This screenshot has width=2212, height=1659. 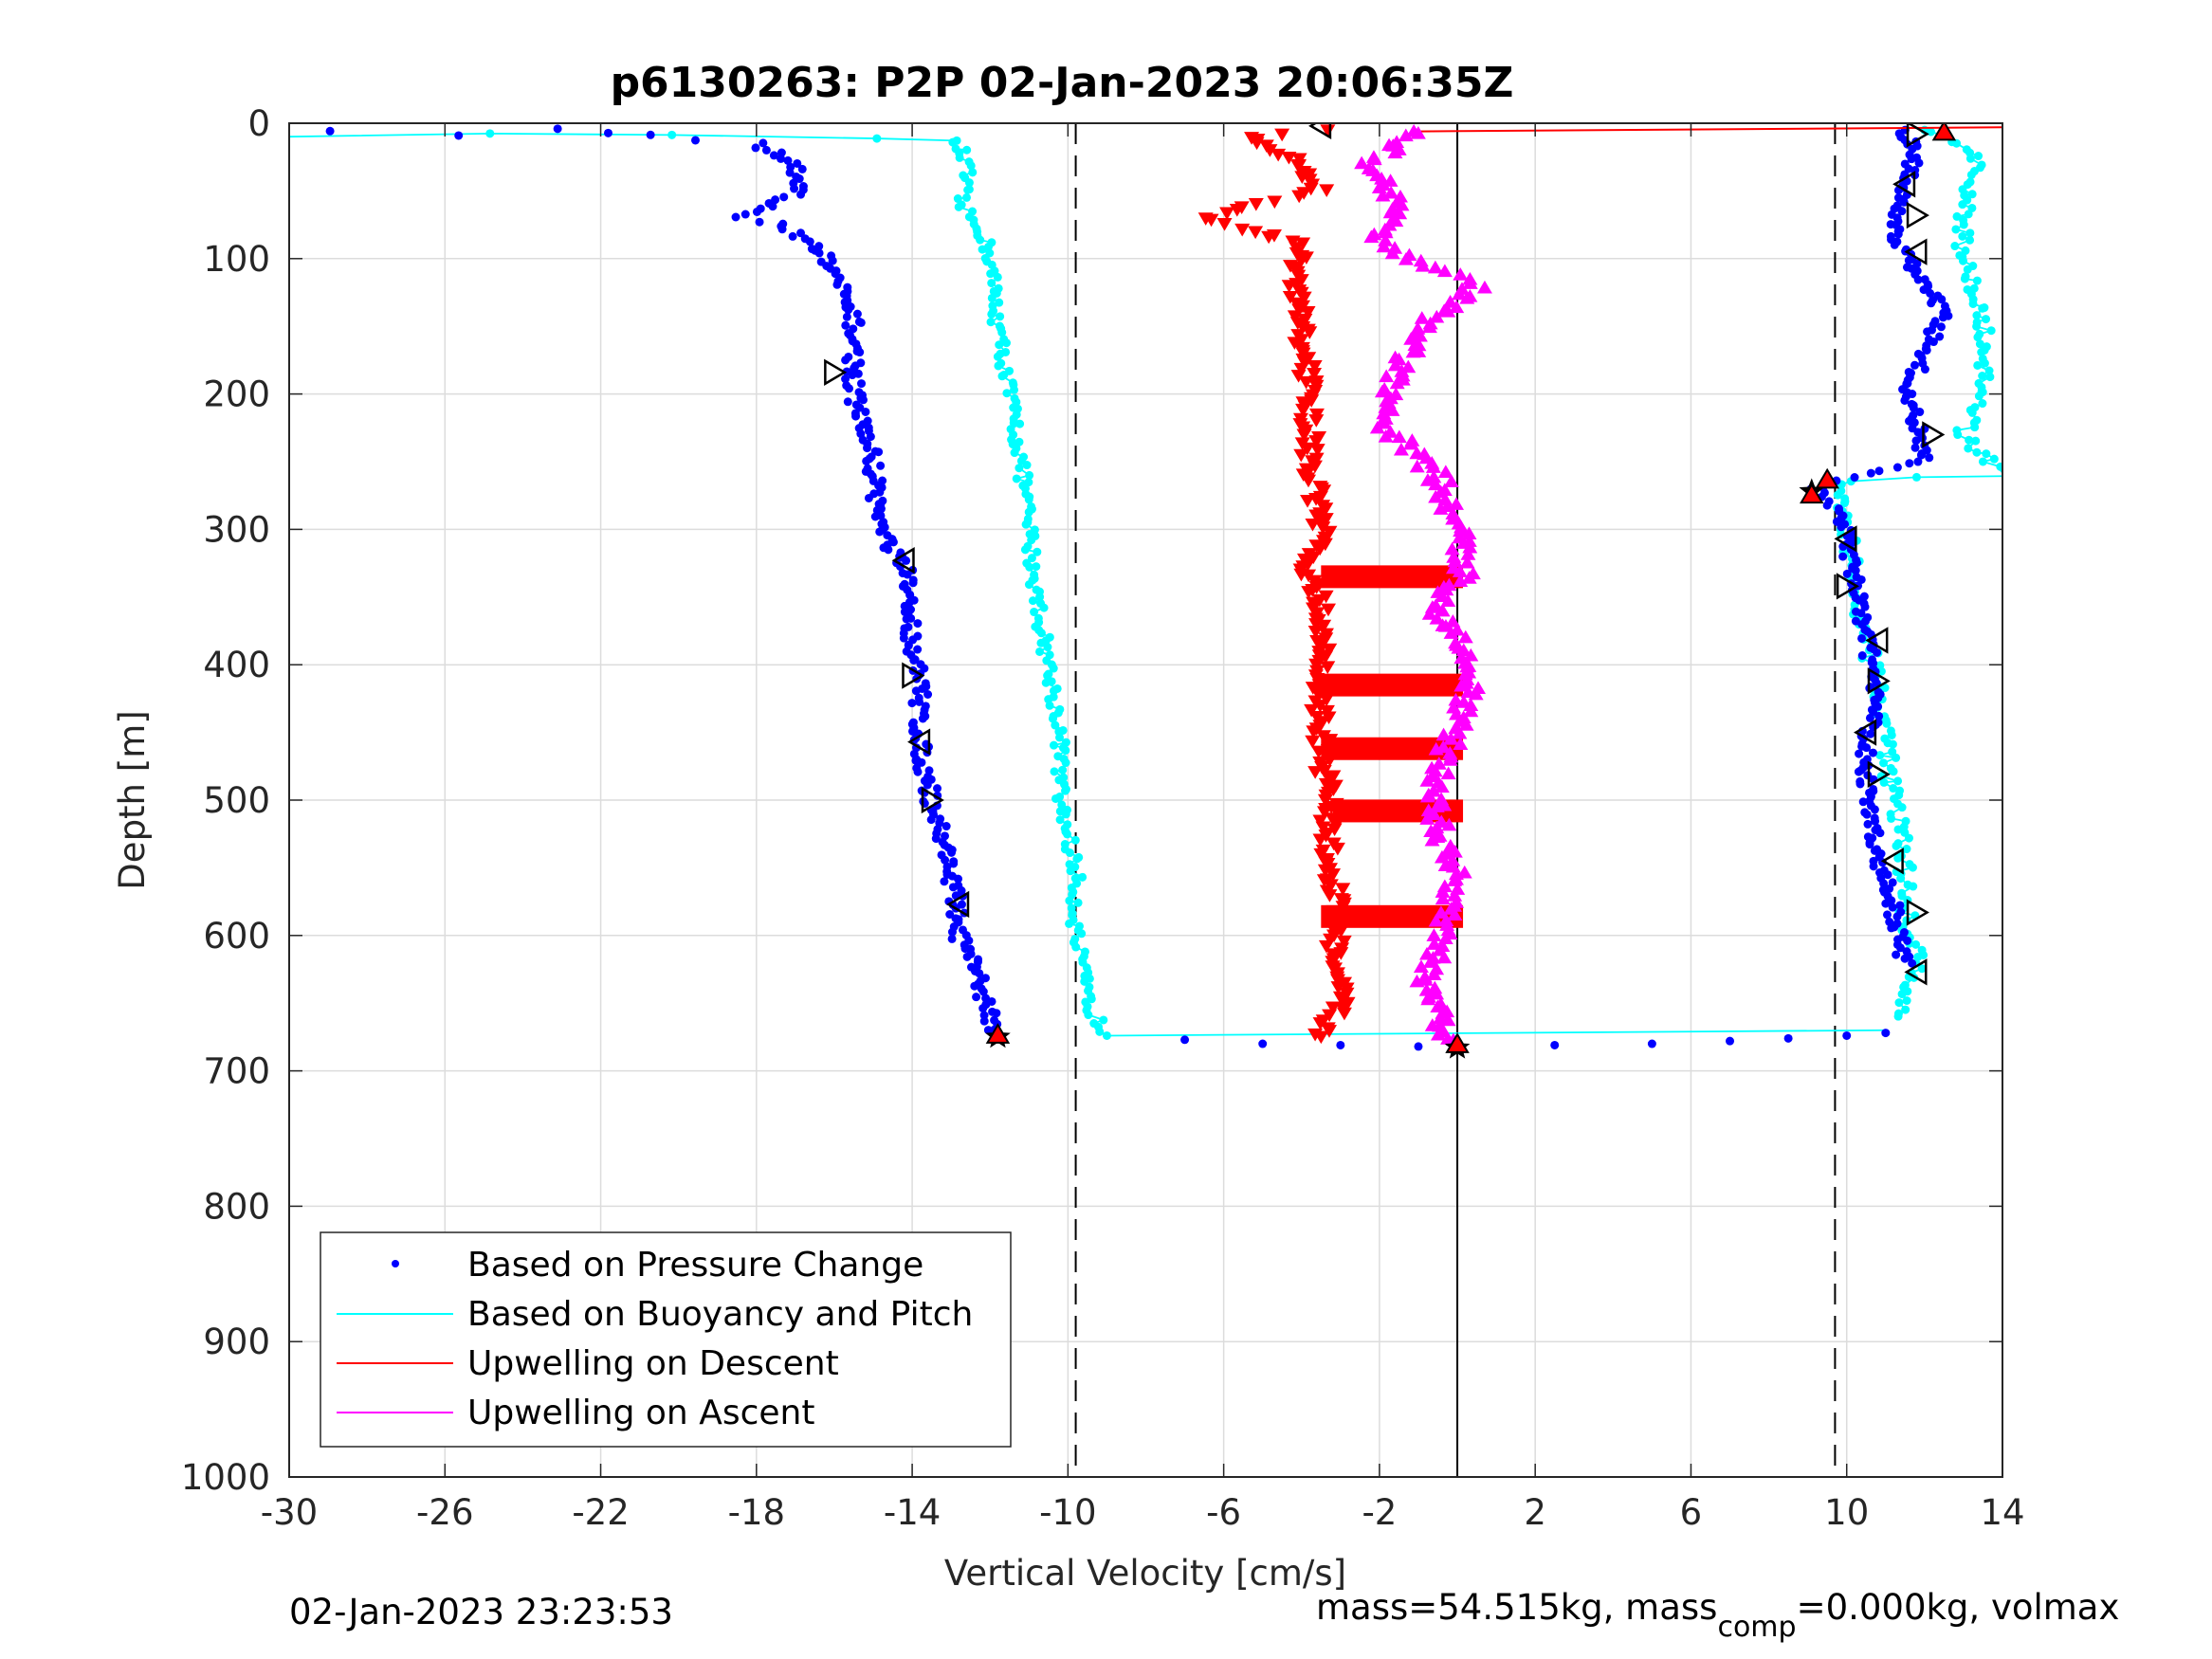 I want to click on x-tick-label: -18, so click(x=756, y=1512).